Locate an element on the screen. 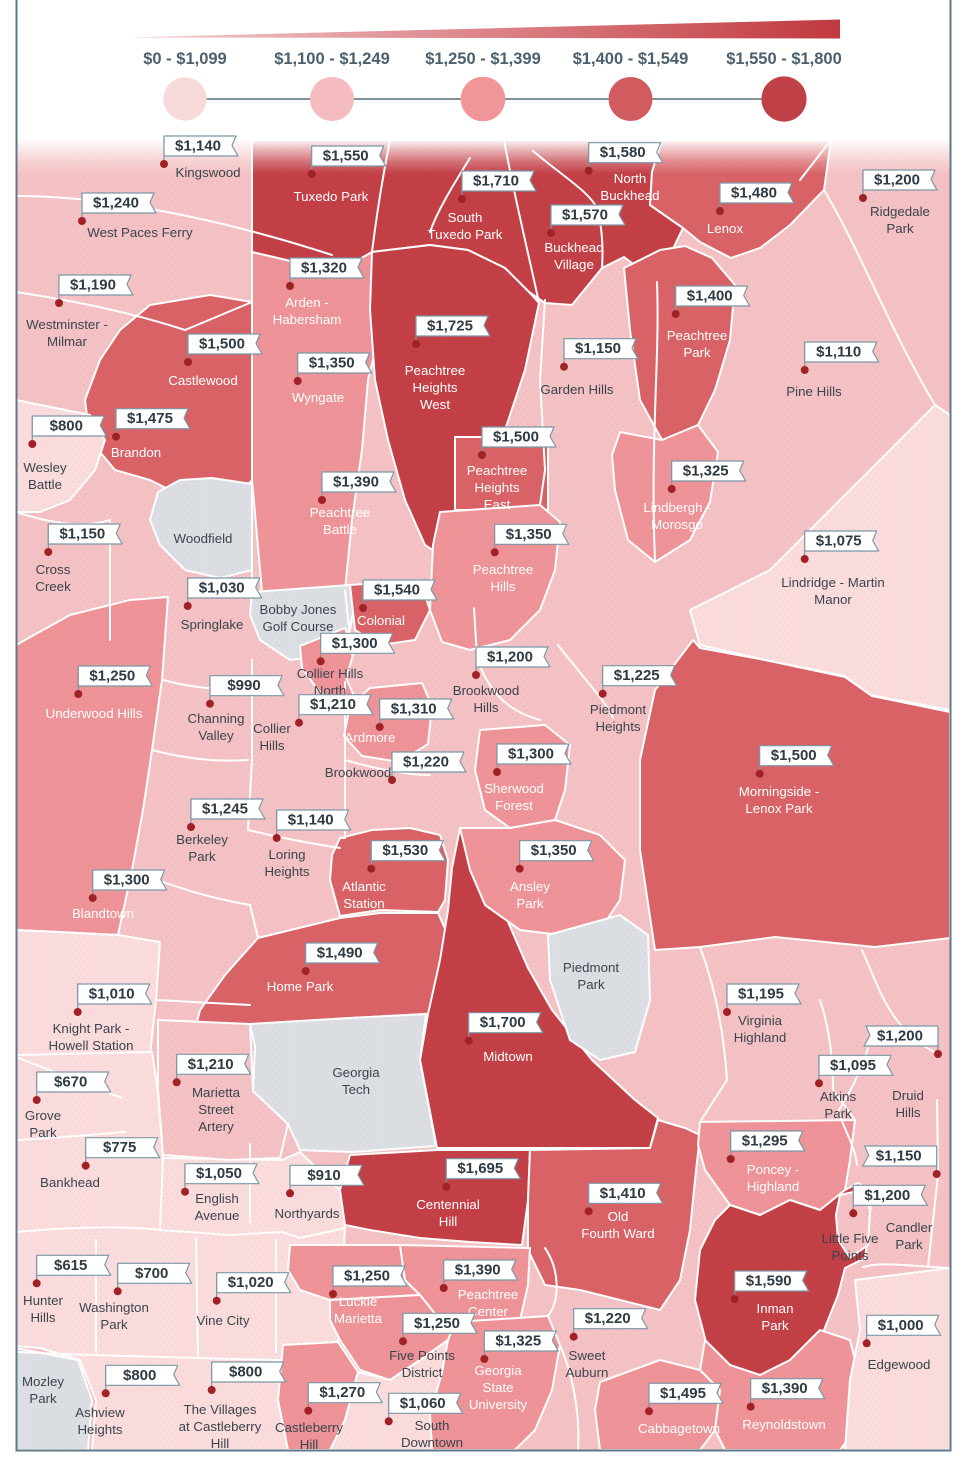  svg-text: Howell Station is located at coordinates (91, 1045).